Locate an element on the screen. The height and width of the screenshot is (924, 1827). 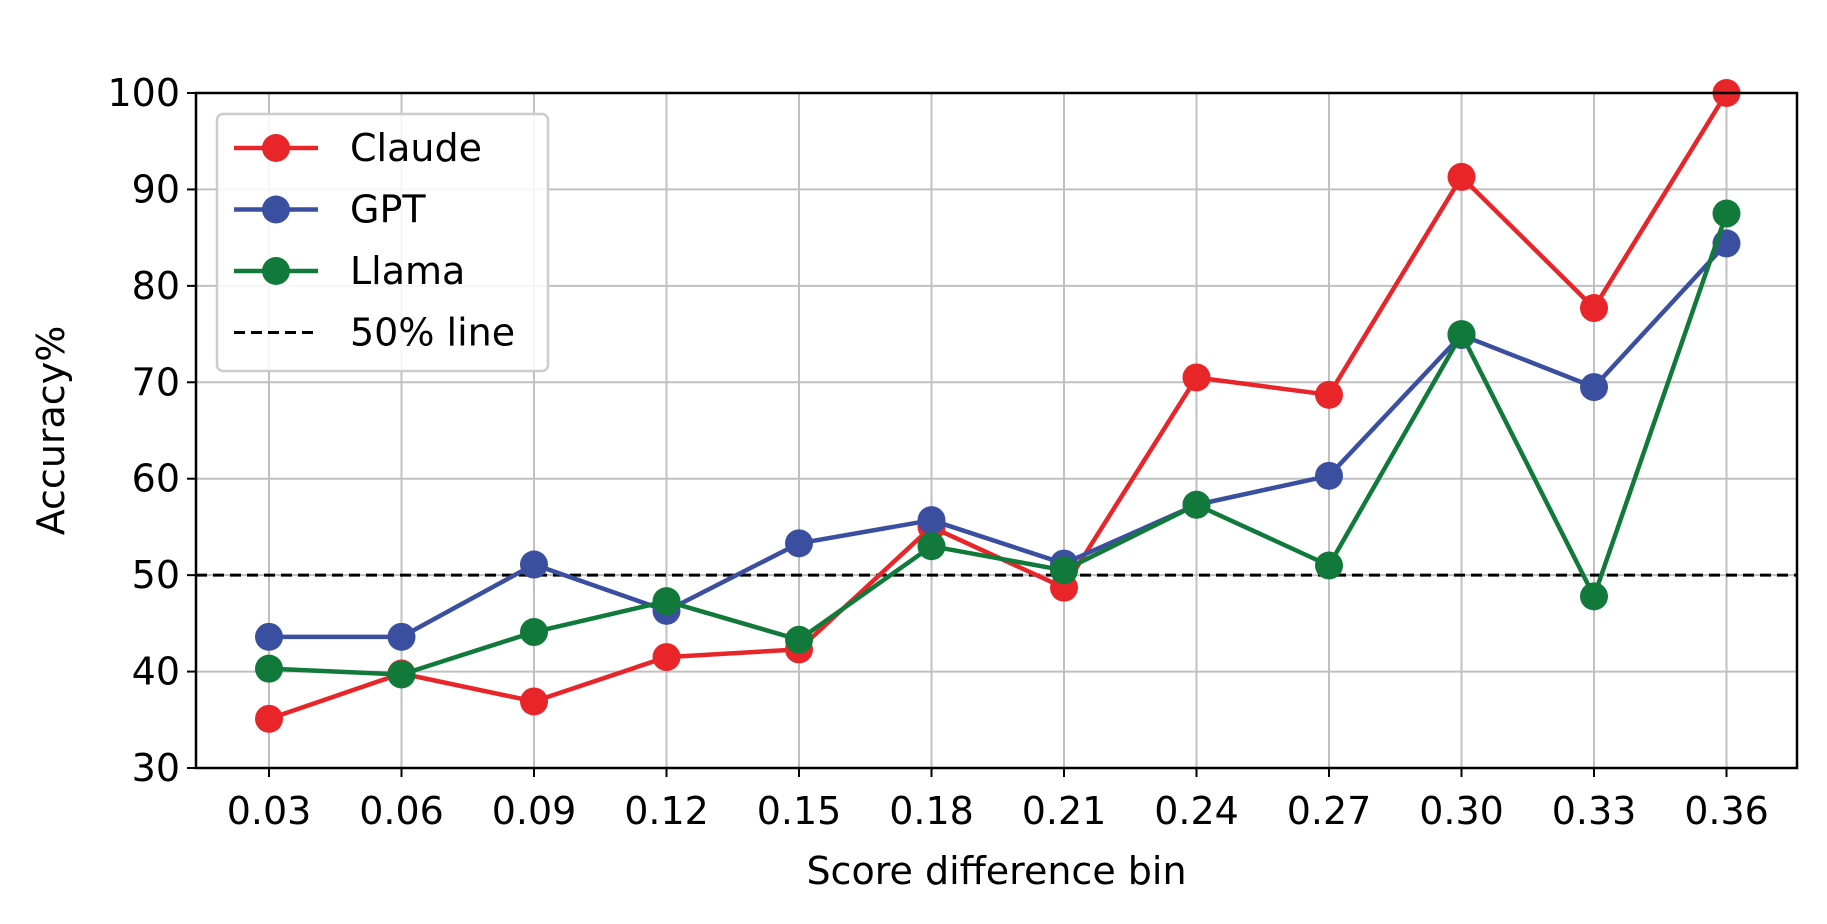
legend-label: Llama is located at coordinates (407, 271).